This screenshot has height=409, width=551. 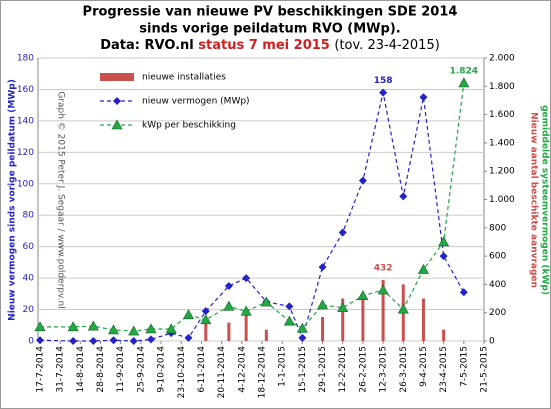 I want to click on y-tick-label: 20, so click(x=29, y=310).